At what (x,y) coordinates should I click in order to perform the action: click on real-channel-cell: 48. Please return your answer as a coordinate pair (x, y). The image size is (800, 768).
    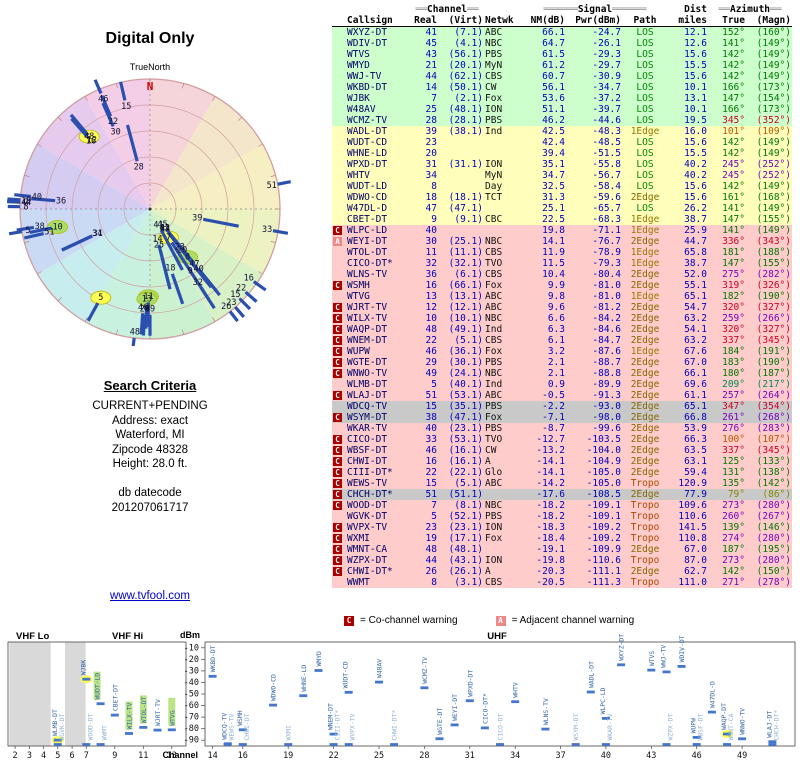
    Looking at the image, I should click on (431, 549).